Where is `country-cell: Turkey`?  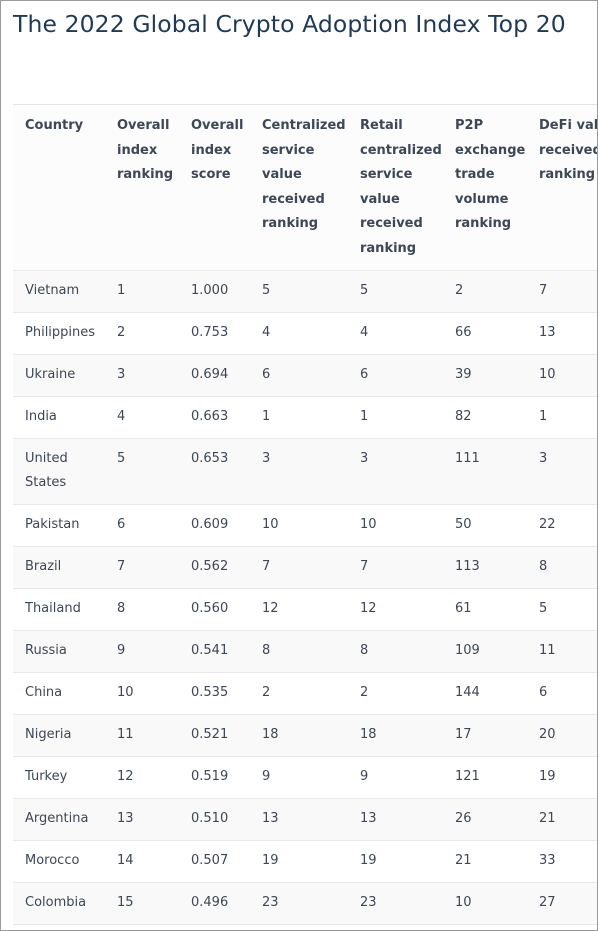 country-cell: Turkey is located at coordinates (59, 777).